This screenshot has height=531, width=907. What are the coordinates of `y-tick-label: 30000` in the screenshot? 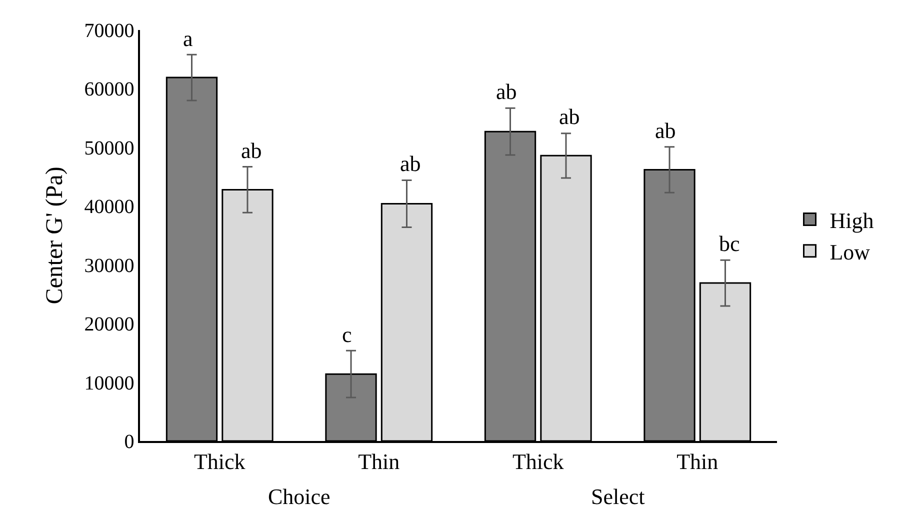 It's located at (109, 265).